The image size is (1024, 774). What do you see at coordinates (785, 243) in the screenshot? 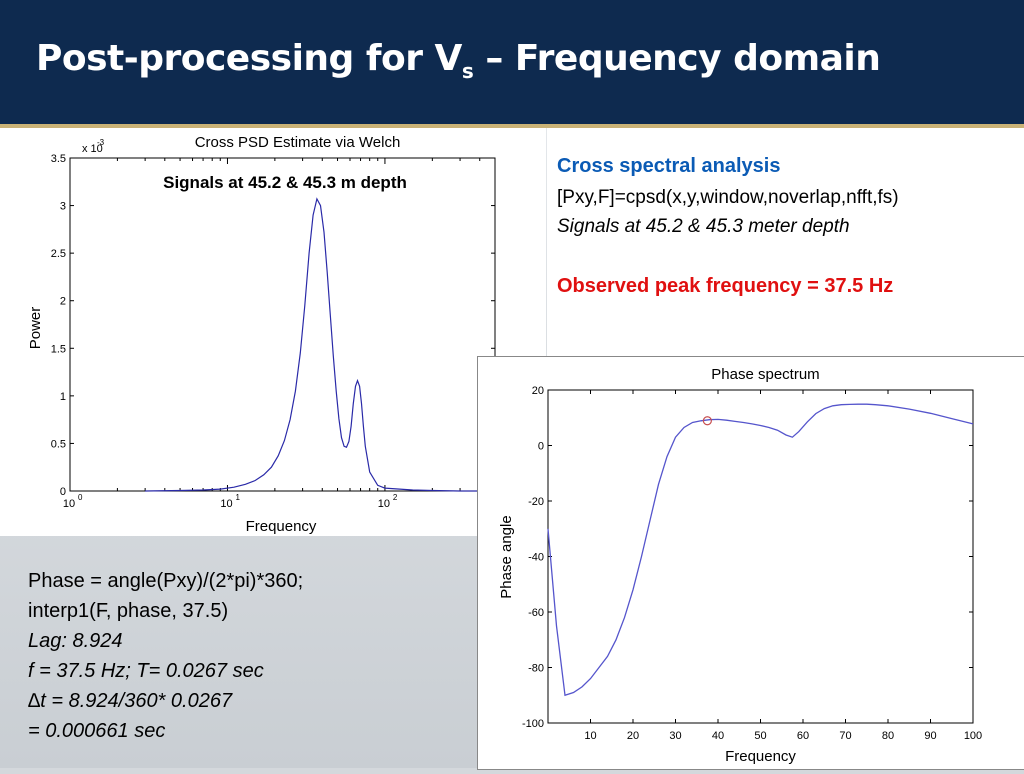
I see `right-text-panel` at bounding box center [785, 243].